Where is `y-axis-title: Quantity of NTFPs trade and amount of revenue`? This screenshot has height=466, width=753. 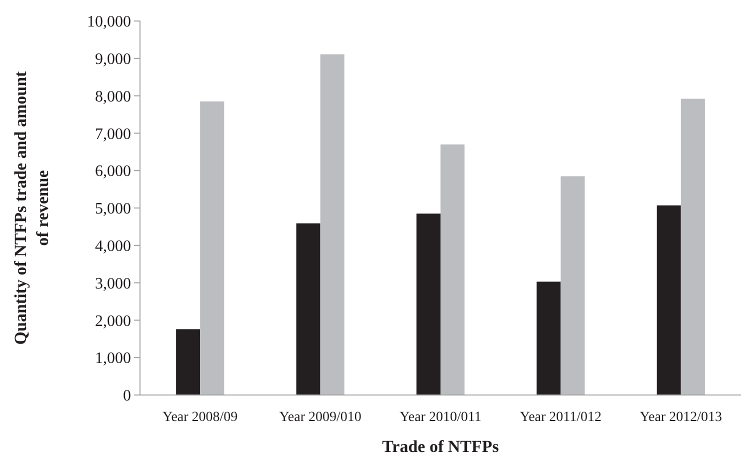
y-axis-title: Quantity of NTFPs trade and amount of revenue is located at coordinates (31, 207).